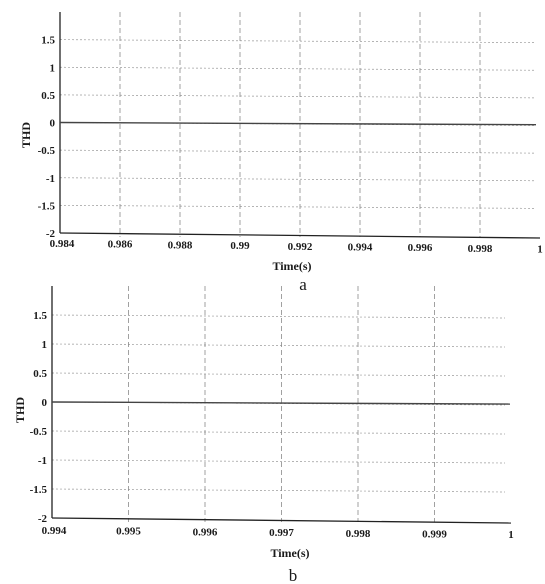  What do you see at coordinates (300, 247) in the screenshot?
I see `x-tick-label: 0.992` at bounding box center [300, 247].